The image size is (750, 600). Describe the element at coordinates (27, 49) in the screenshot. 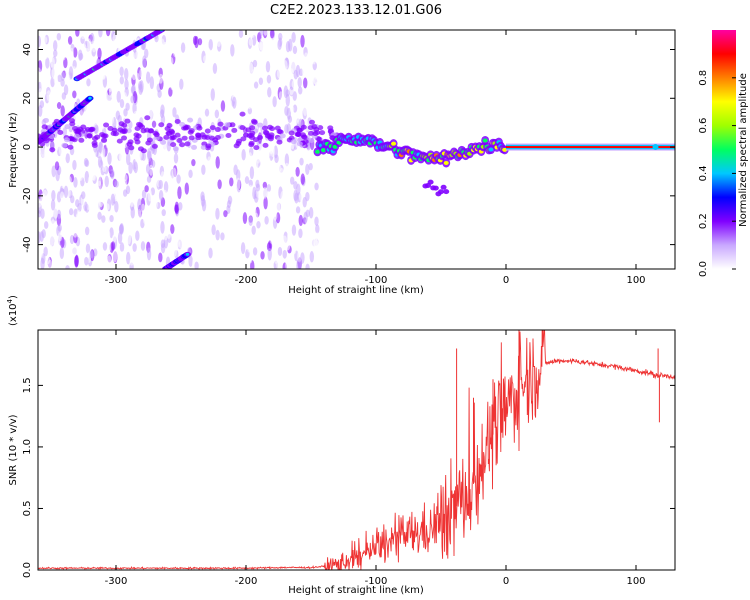

I see `y-tick-label: 40` at that location.